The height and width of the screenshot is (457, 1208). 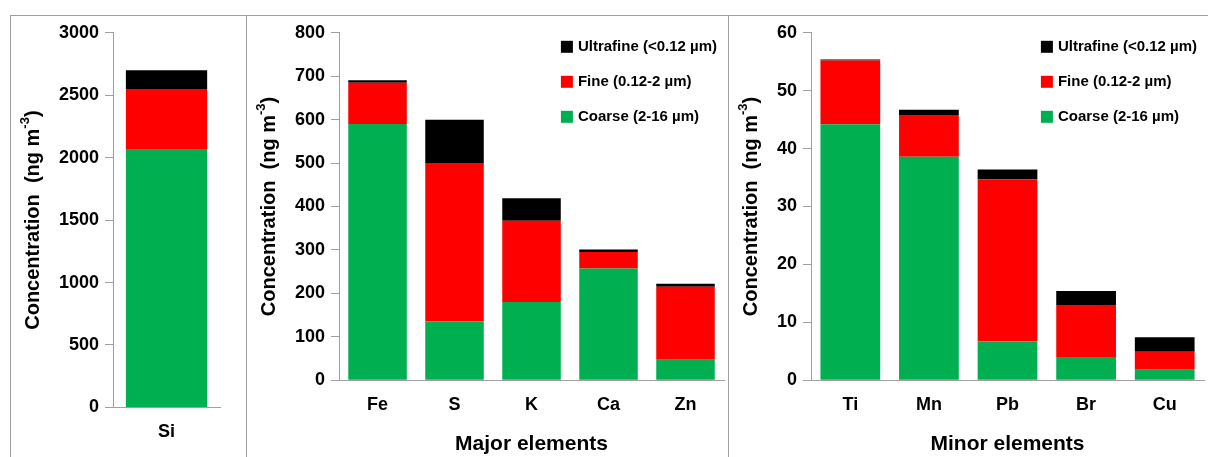 I want to click on y-tick-label: 2000, so click(x=79, y=156).